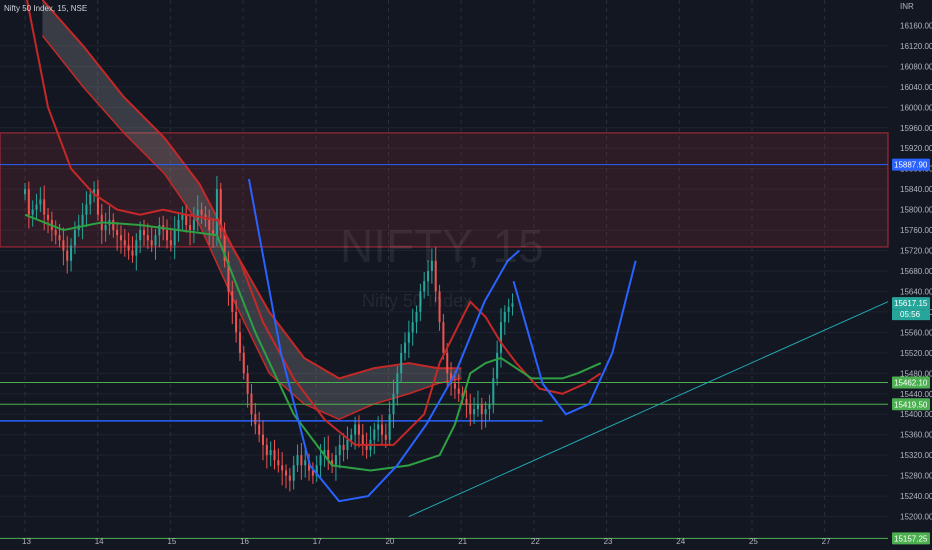  I want to click on time-tick-label: 16, so click(244, 541).